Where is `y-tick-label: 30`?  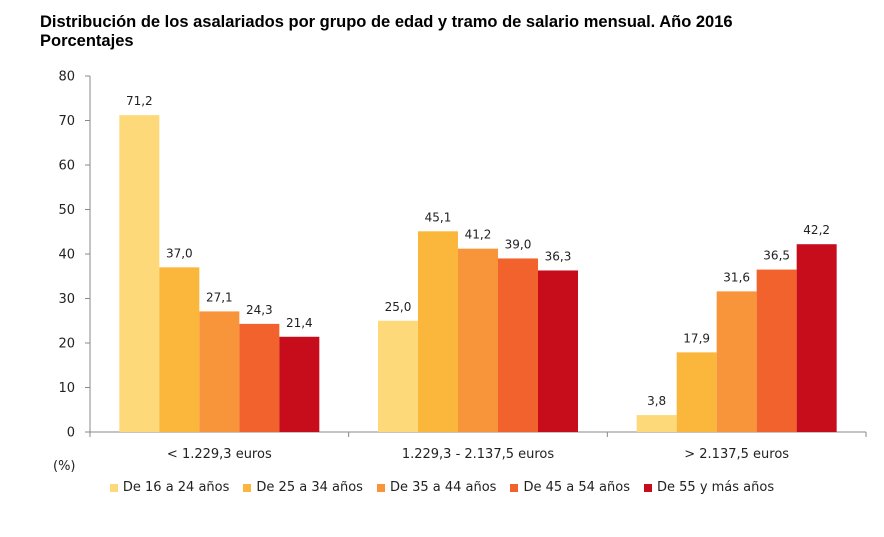 y-tick-label: 30 is located at coordinates (66, 299).